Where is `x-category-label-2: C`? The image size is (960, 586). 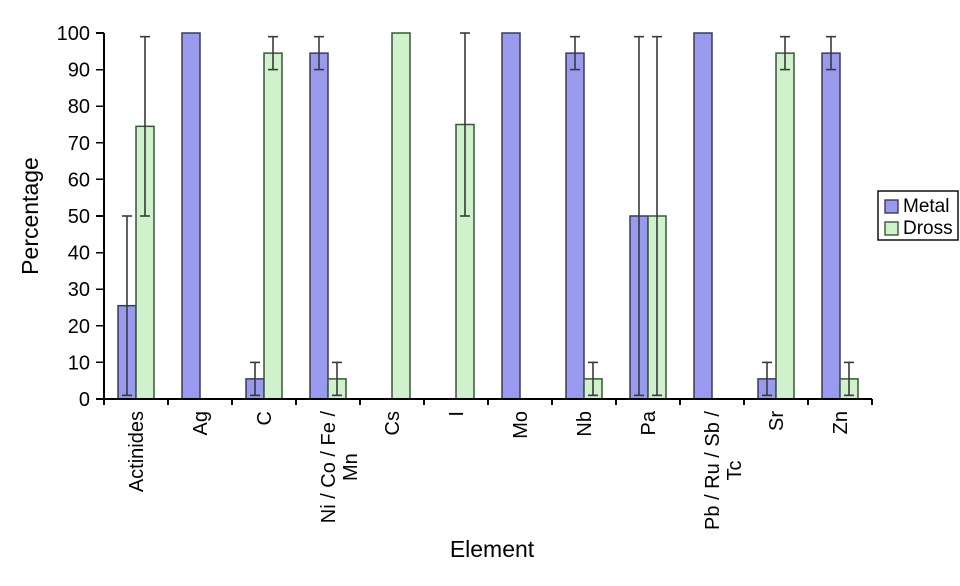 x-category-label-2: C is located at coordinates (265, 418).